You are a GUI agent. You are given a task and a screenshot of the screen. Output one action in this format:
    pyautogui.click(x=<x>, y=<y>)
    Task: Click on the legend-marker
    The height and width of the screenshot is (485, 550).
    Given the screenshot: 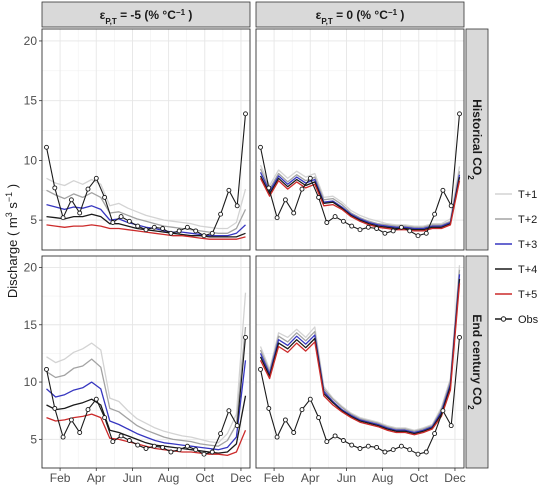 What is the action you would take?
    pyautogui.click(x=503, y=319)
    